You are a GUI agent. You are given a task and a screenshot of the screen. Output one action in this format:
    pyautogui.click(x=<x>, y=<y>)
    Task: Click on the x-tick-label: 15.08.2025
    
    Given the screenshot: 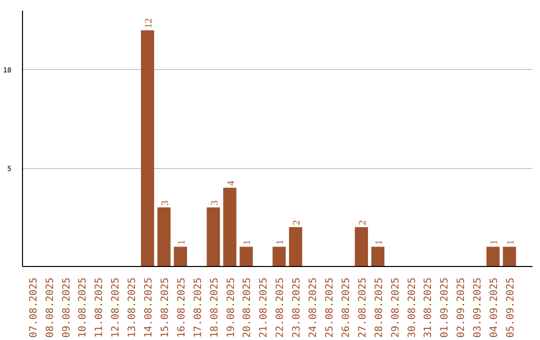 What is the action you would take?
    pyautogui.click(x=165, y=307)
    